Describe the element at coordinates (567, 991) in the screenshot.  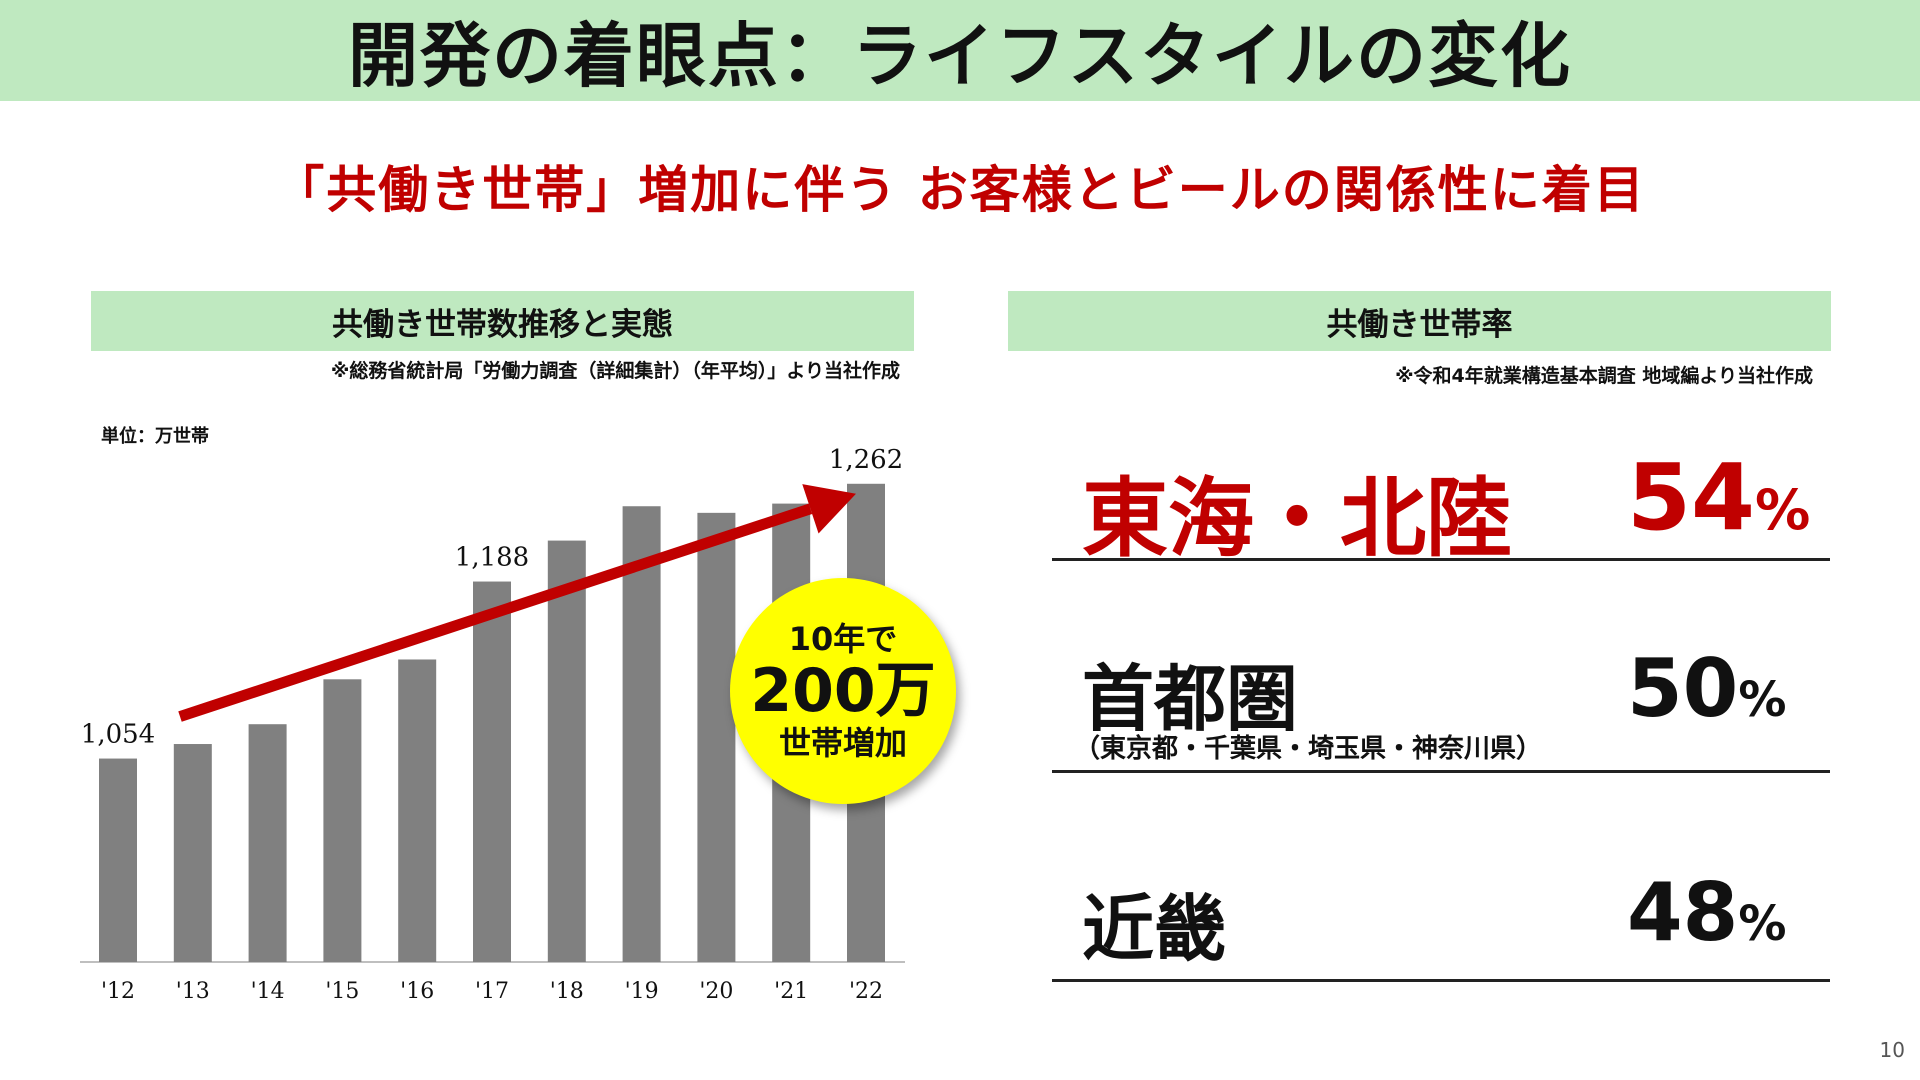
I see `x-tick-label: '18` at that location.